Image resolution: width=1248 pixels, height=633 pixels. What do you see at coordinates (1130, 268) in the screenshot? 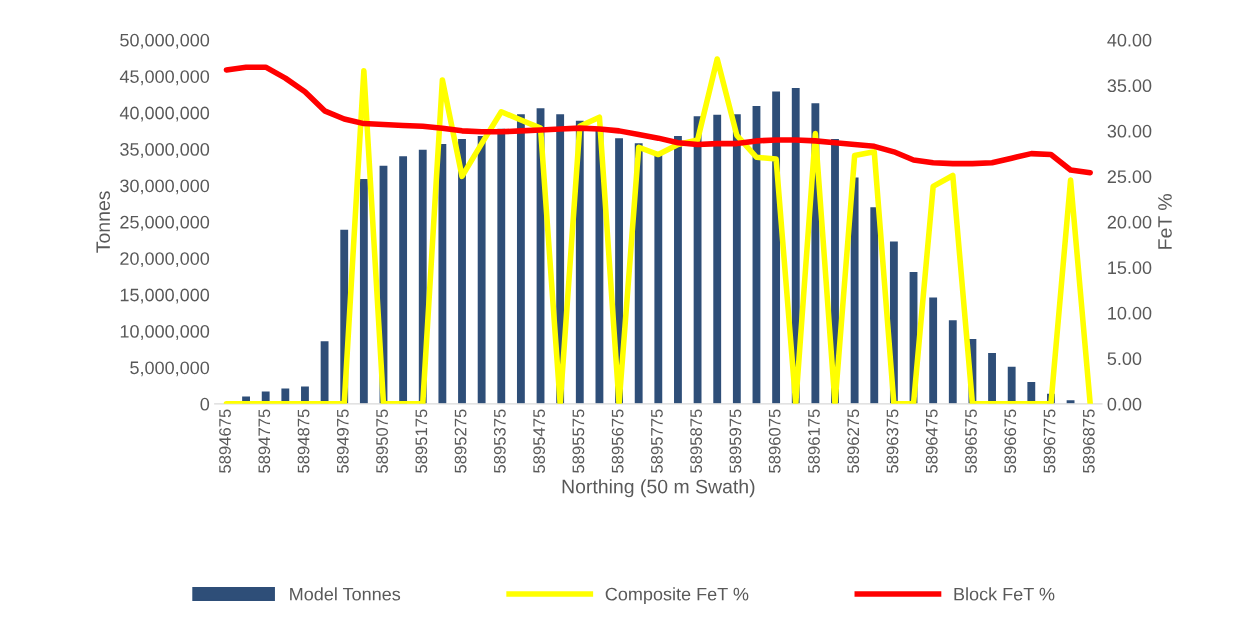
I see `y2-tick-label: 15.00` at bounding box center [1130, 268].